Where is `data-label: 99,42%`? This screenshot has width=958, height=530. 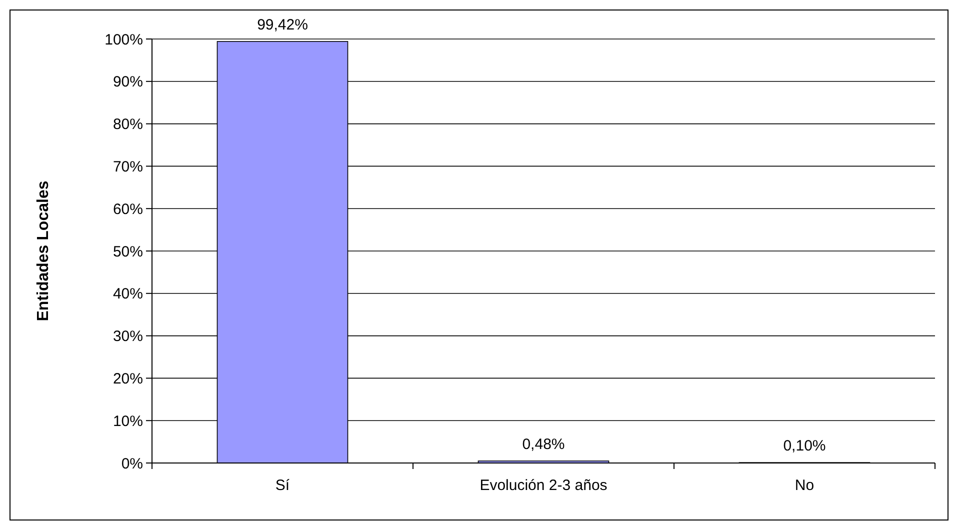 data-label: 99,42% is located at coordinates (282, 25).